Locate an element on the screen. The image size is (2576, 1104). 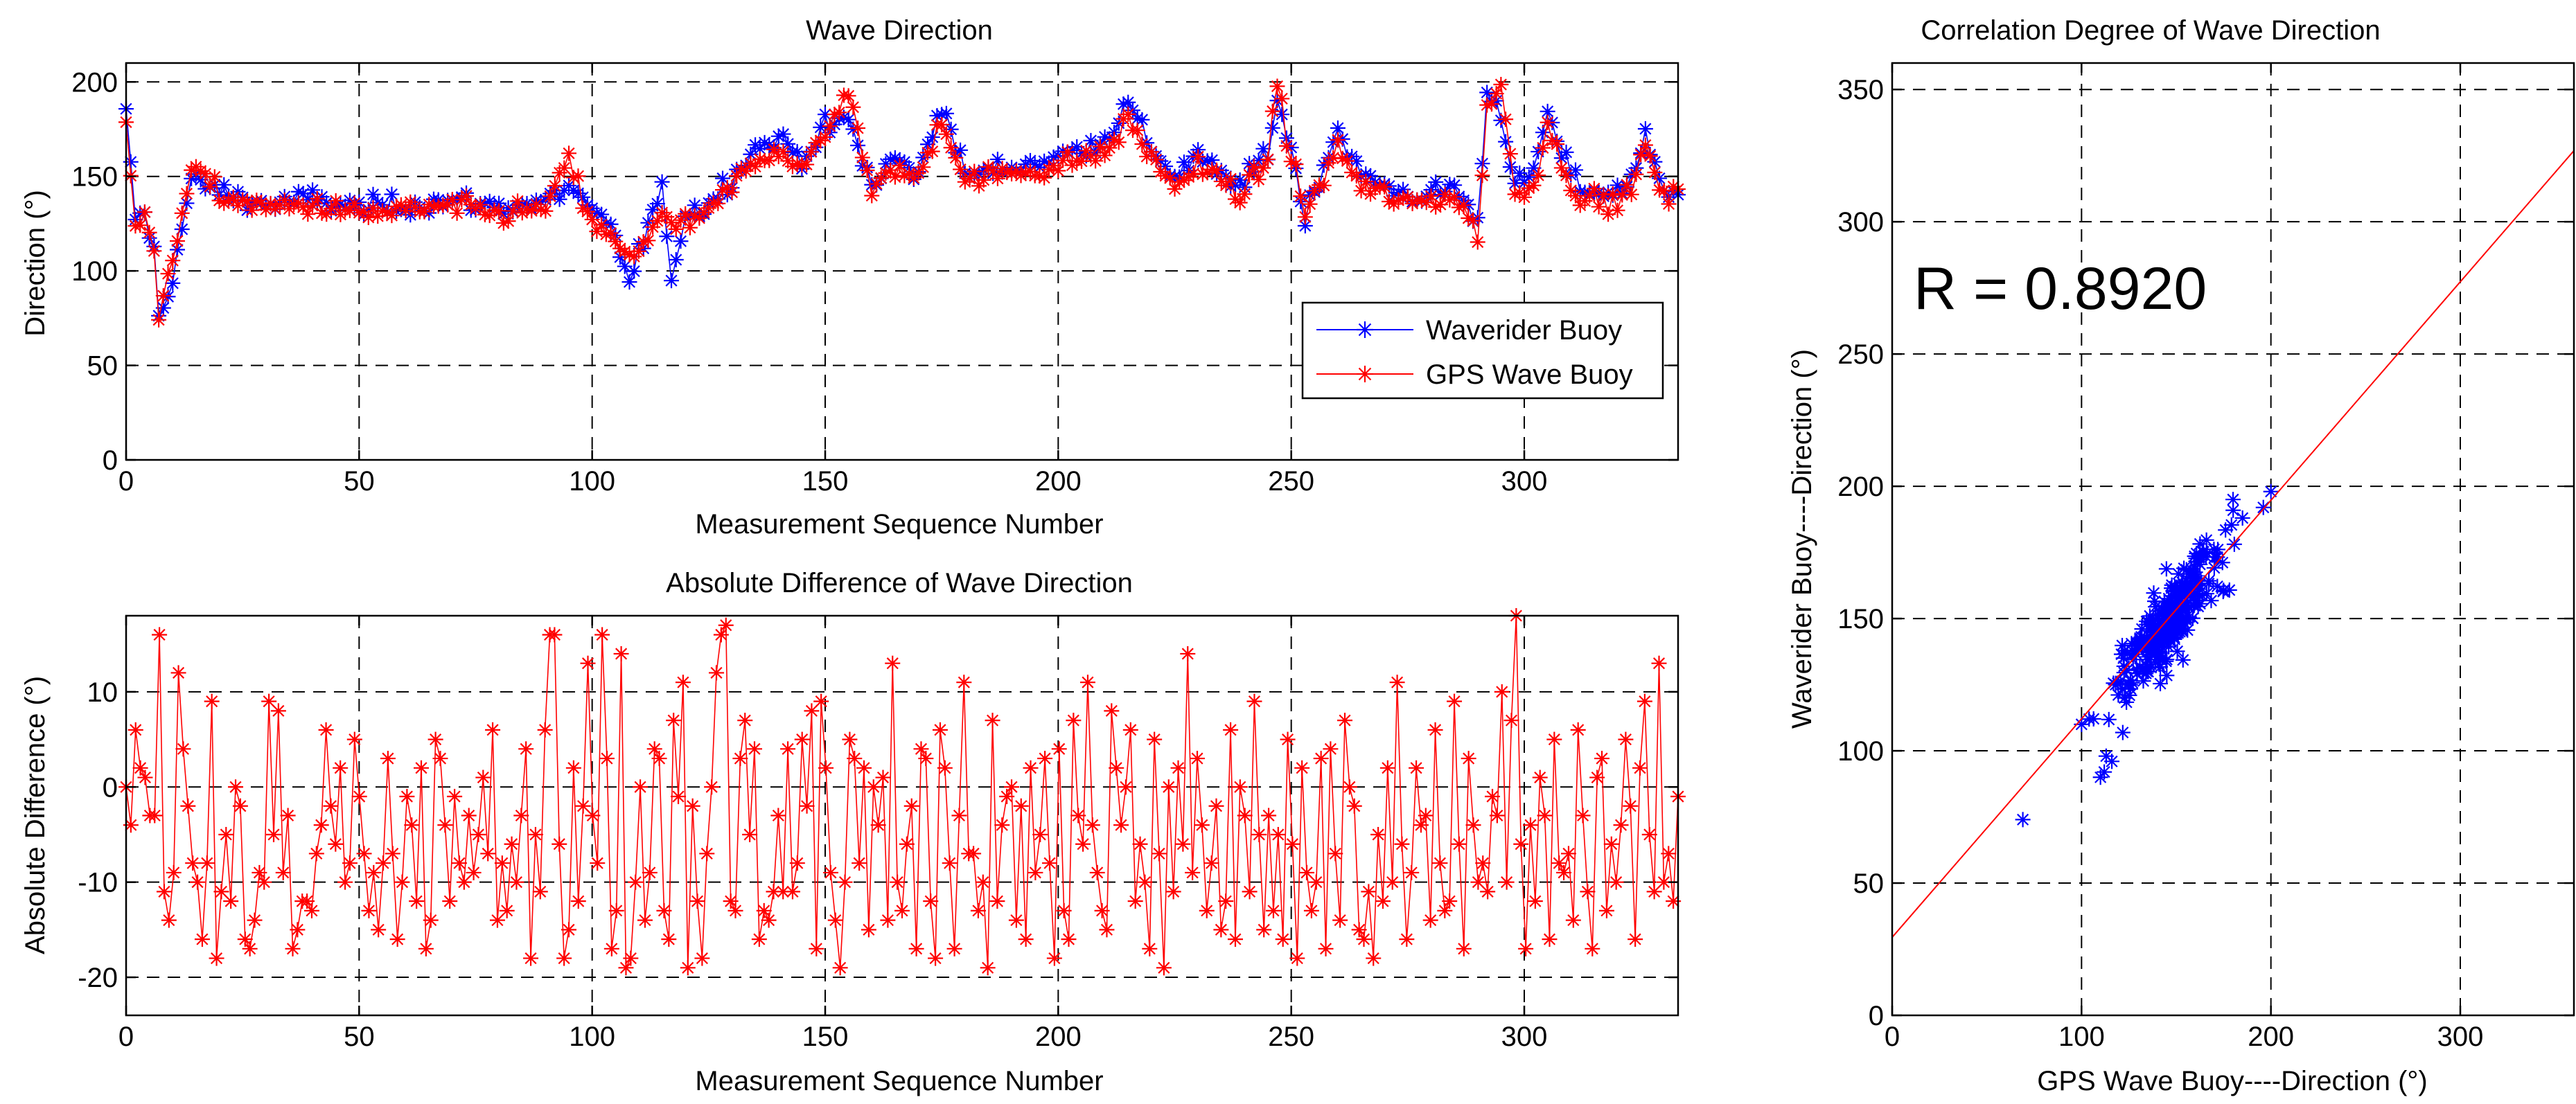
correlation-tick-label-x: 100 is located at coordinates (2081, 1037).